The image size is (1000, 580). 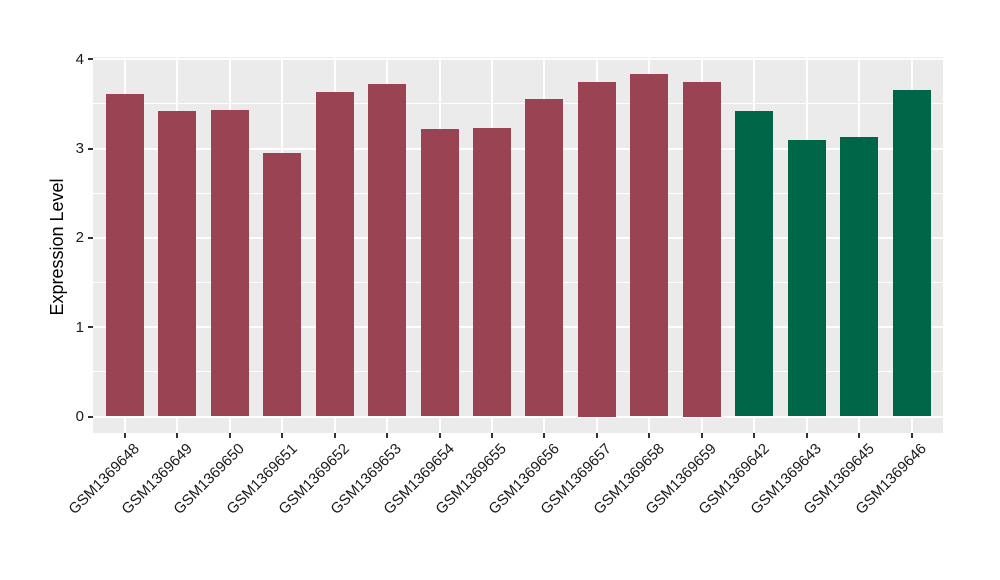 What do you see at coordinates (209, 479) in the screenshot?
I see `x-tick-label: GSM1369650` at bounding box center [209, 479].